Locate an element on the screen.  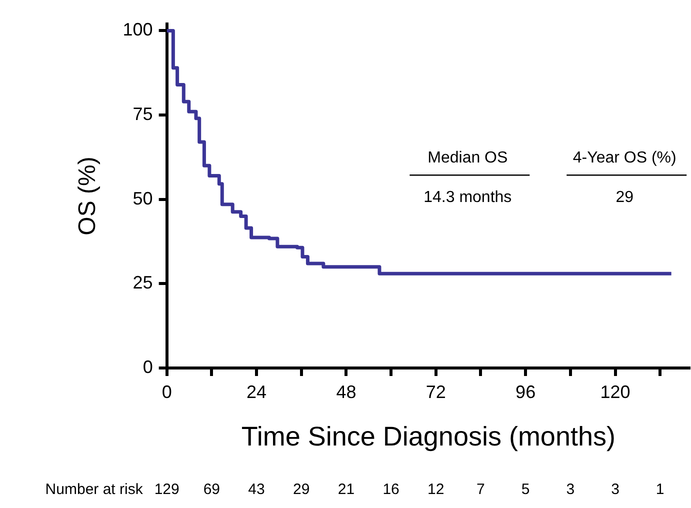
text: 5 is located at coordinates (525, 489).